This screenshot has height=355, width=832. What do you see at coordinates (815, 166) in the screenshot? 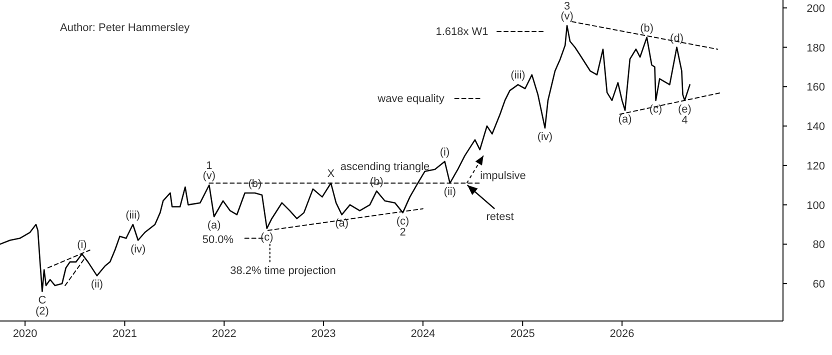
I see `y-tick-label: 120` at bounding box center [815, 166].